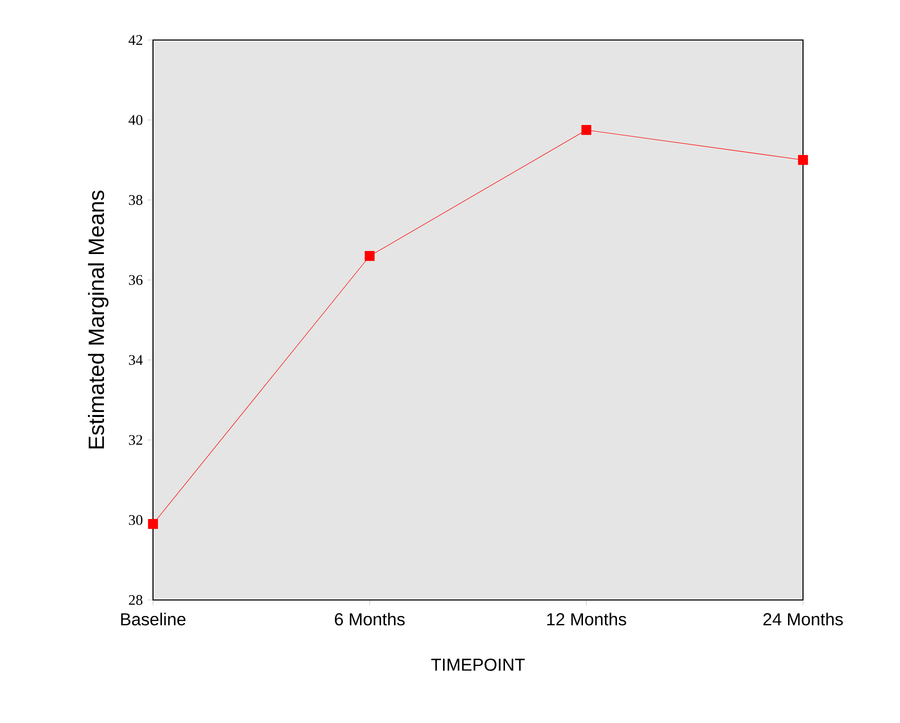 The image size is (900, 723). I want to click on x-tick-label: 6 Months, so click(369, 619).